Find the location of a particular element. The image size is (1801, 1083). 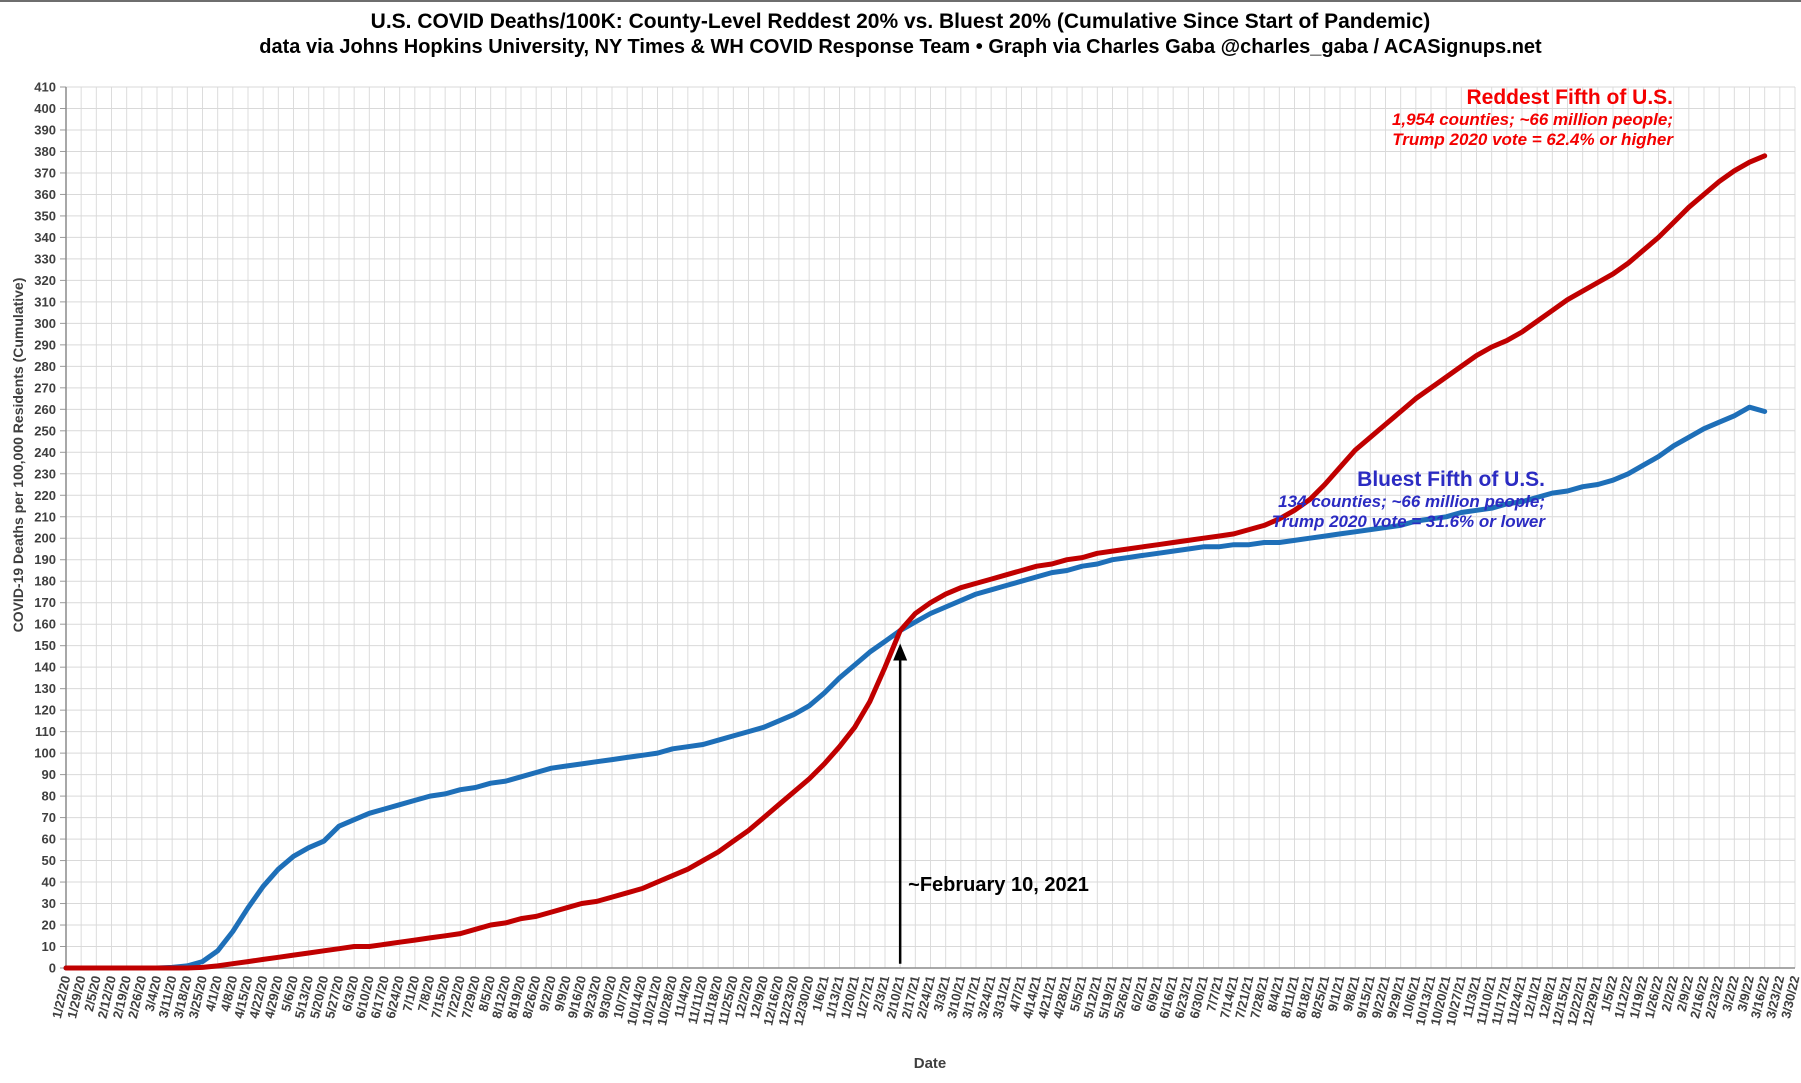

svg-text: 350 is located at coordinates (45, 215).